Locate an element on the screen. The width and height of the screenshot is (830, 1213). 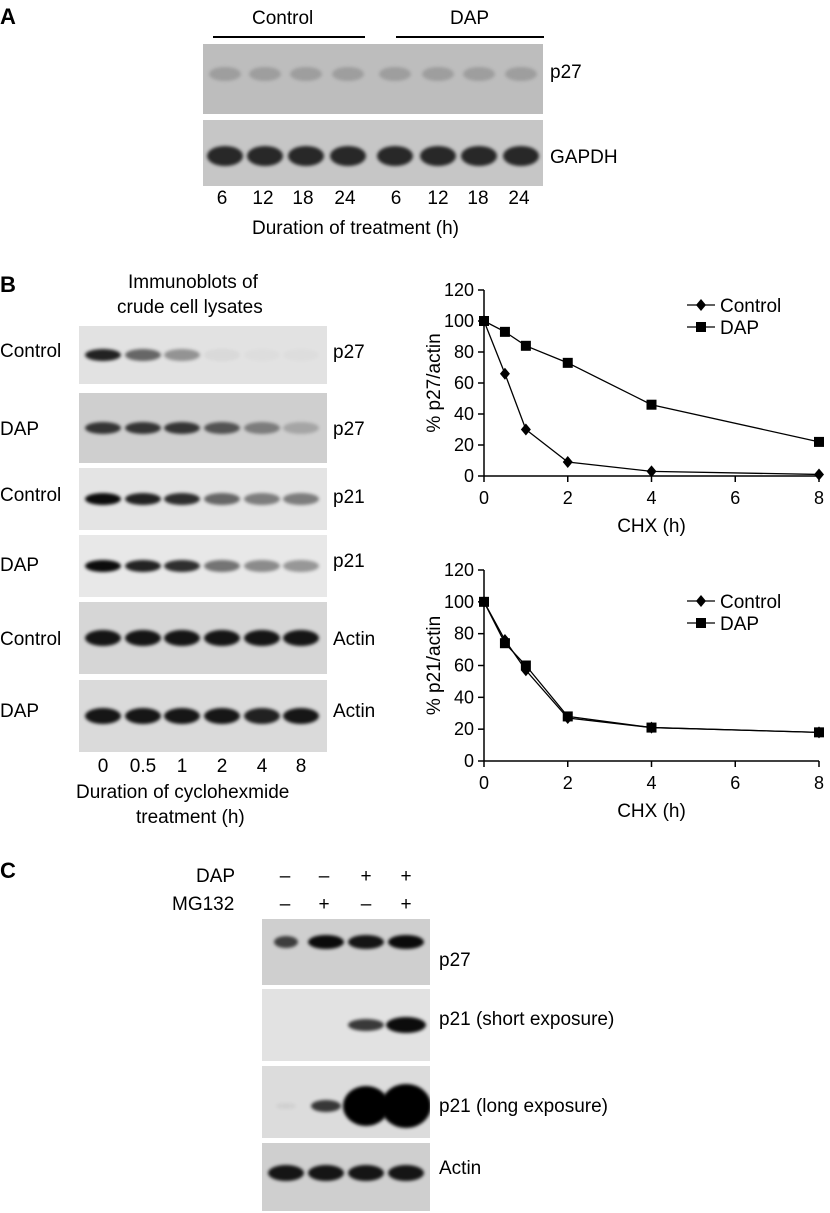
mg132-sign: + is located at coordinates (406, 904).